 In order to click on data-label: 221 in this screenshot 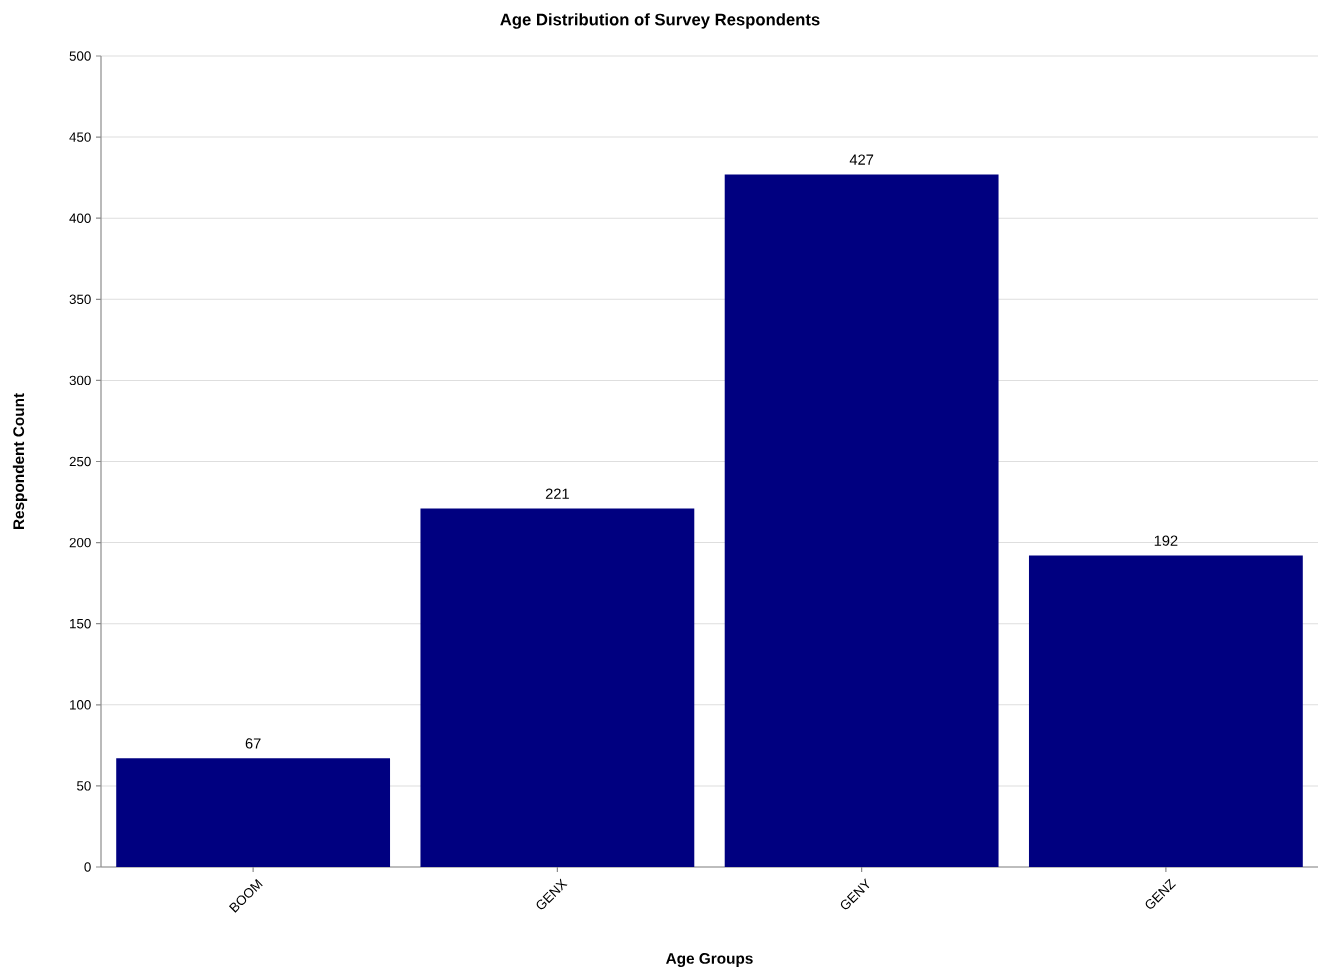, I will do `click(557, 493)`.